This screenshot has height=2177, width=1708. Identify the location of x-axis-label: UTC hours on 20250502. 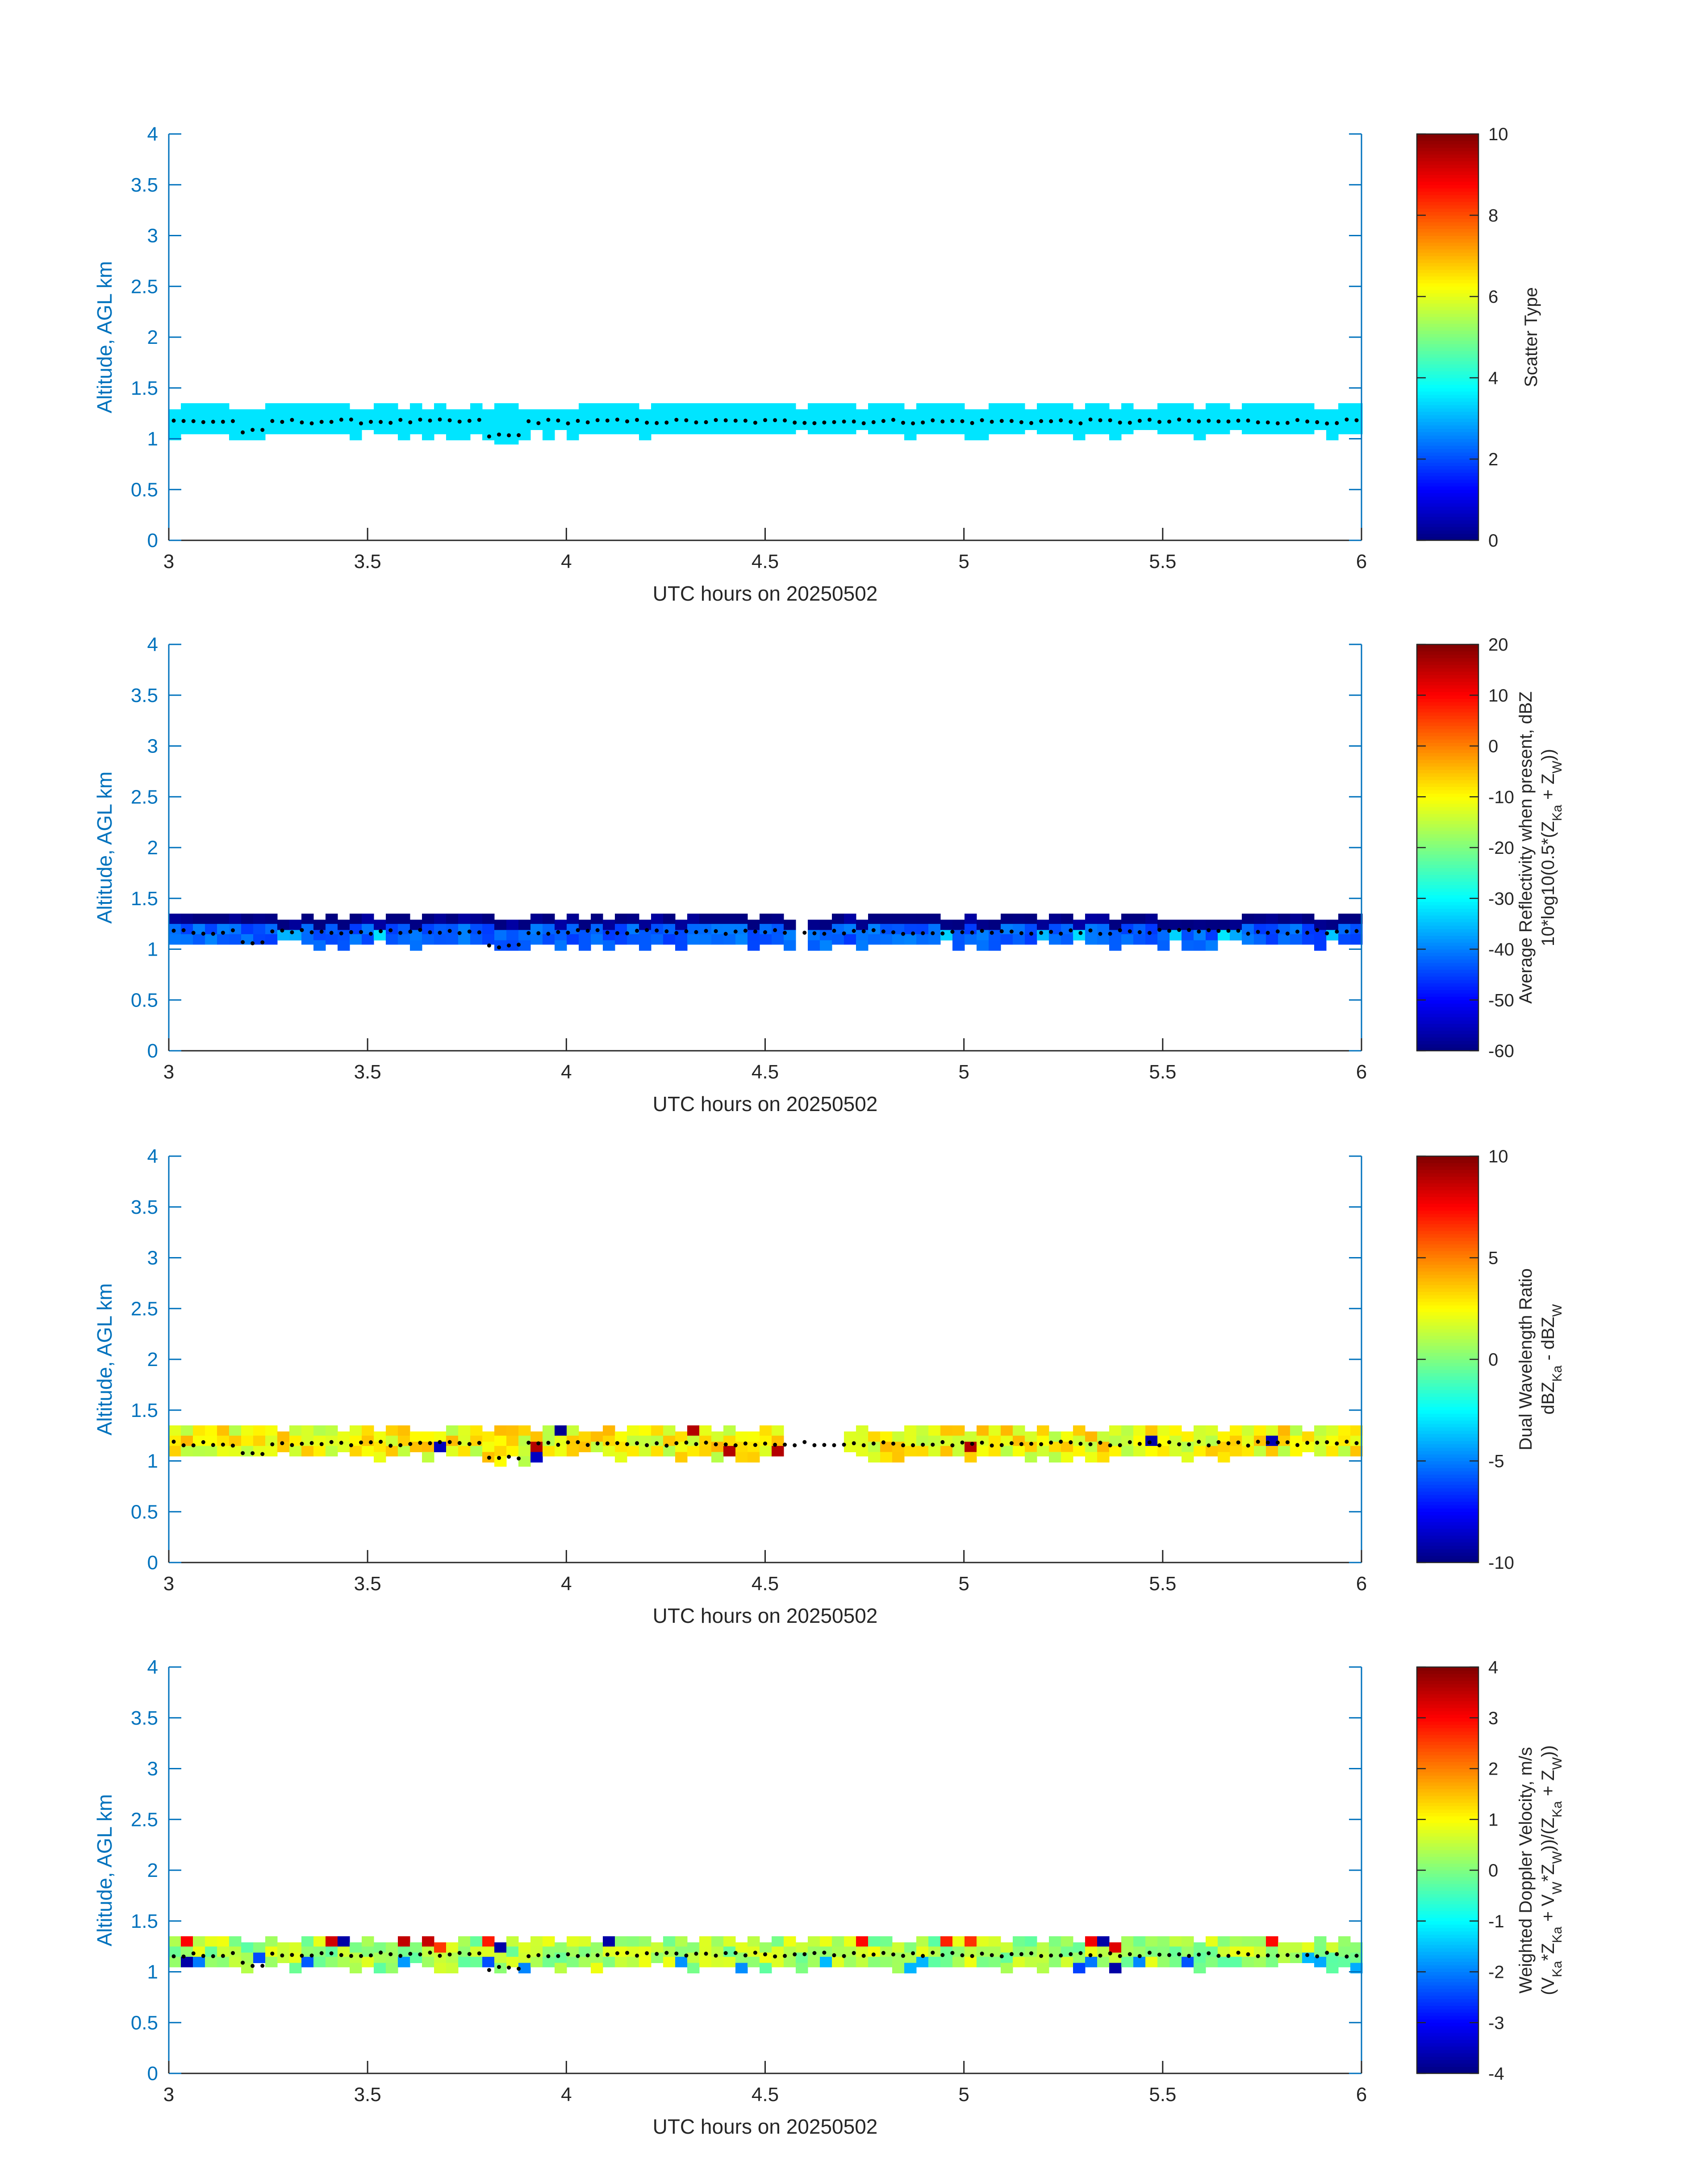
(765, 1615).